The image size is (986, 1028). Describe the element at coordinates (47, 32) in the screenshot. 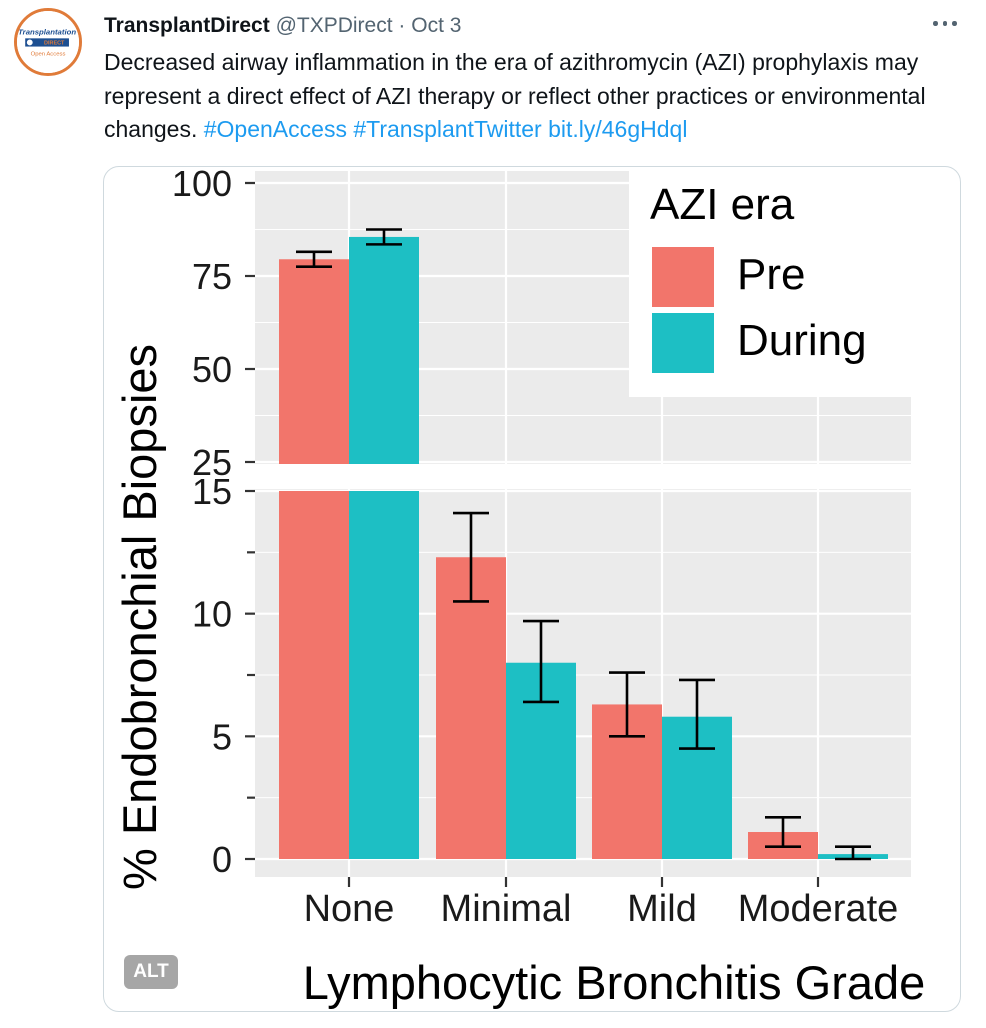

I see `avatar-text-1: Transplantation` at that location.